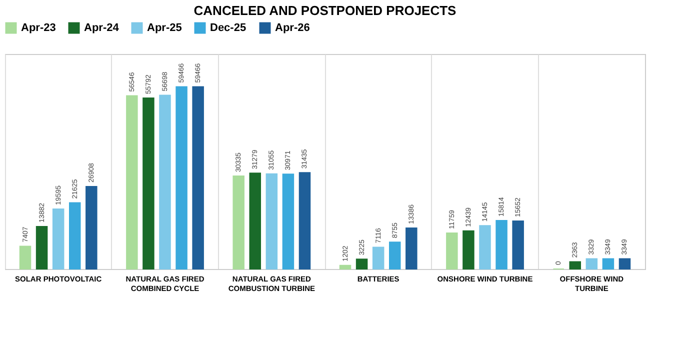 This screenshot has width=680, height=341. I want to click on legend-label: Apr-25, so click(164, 28).